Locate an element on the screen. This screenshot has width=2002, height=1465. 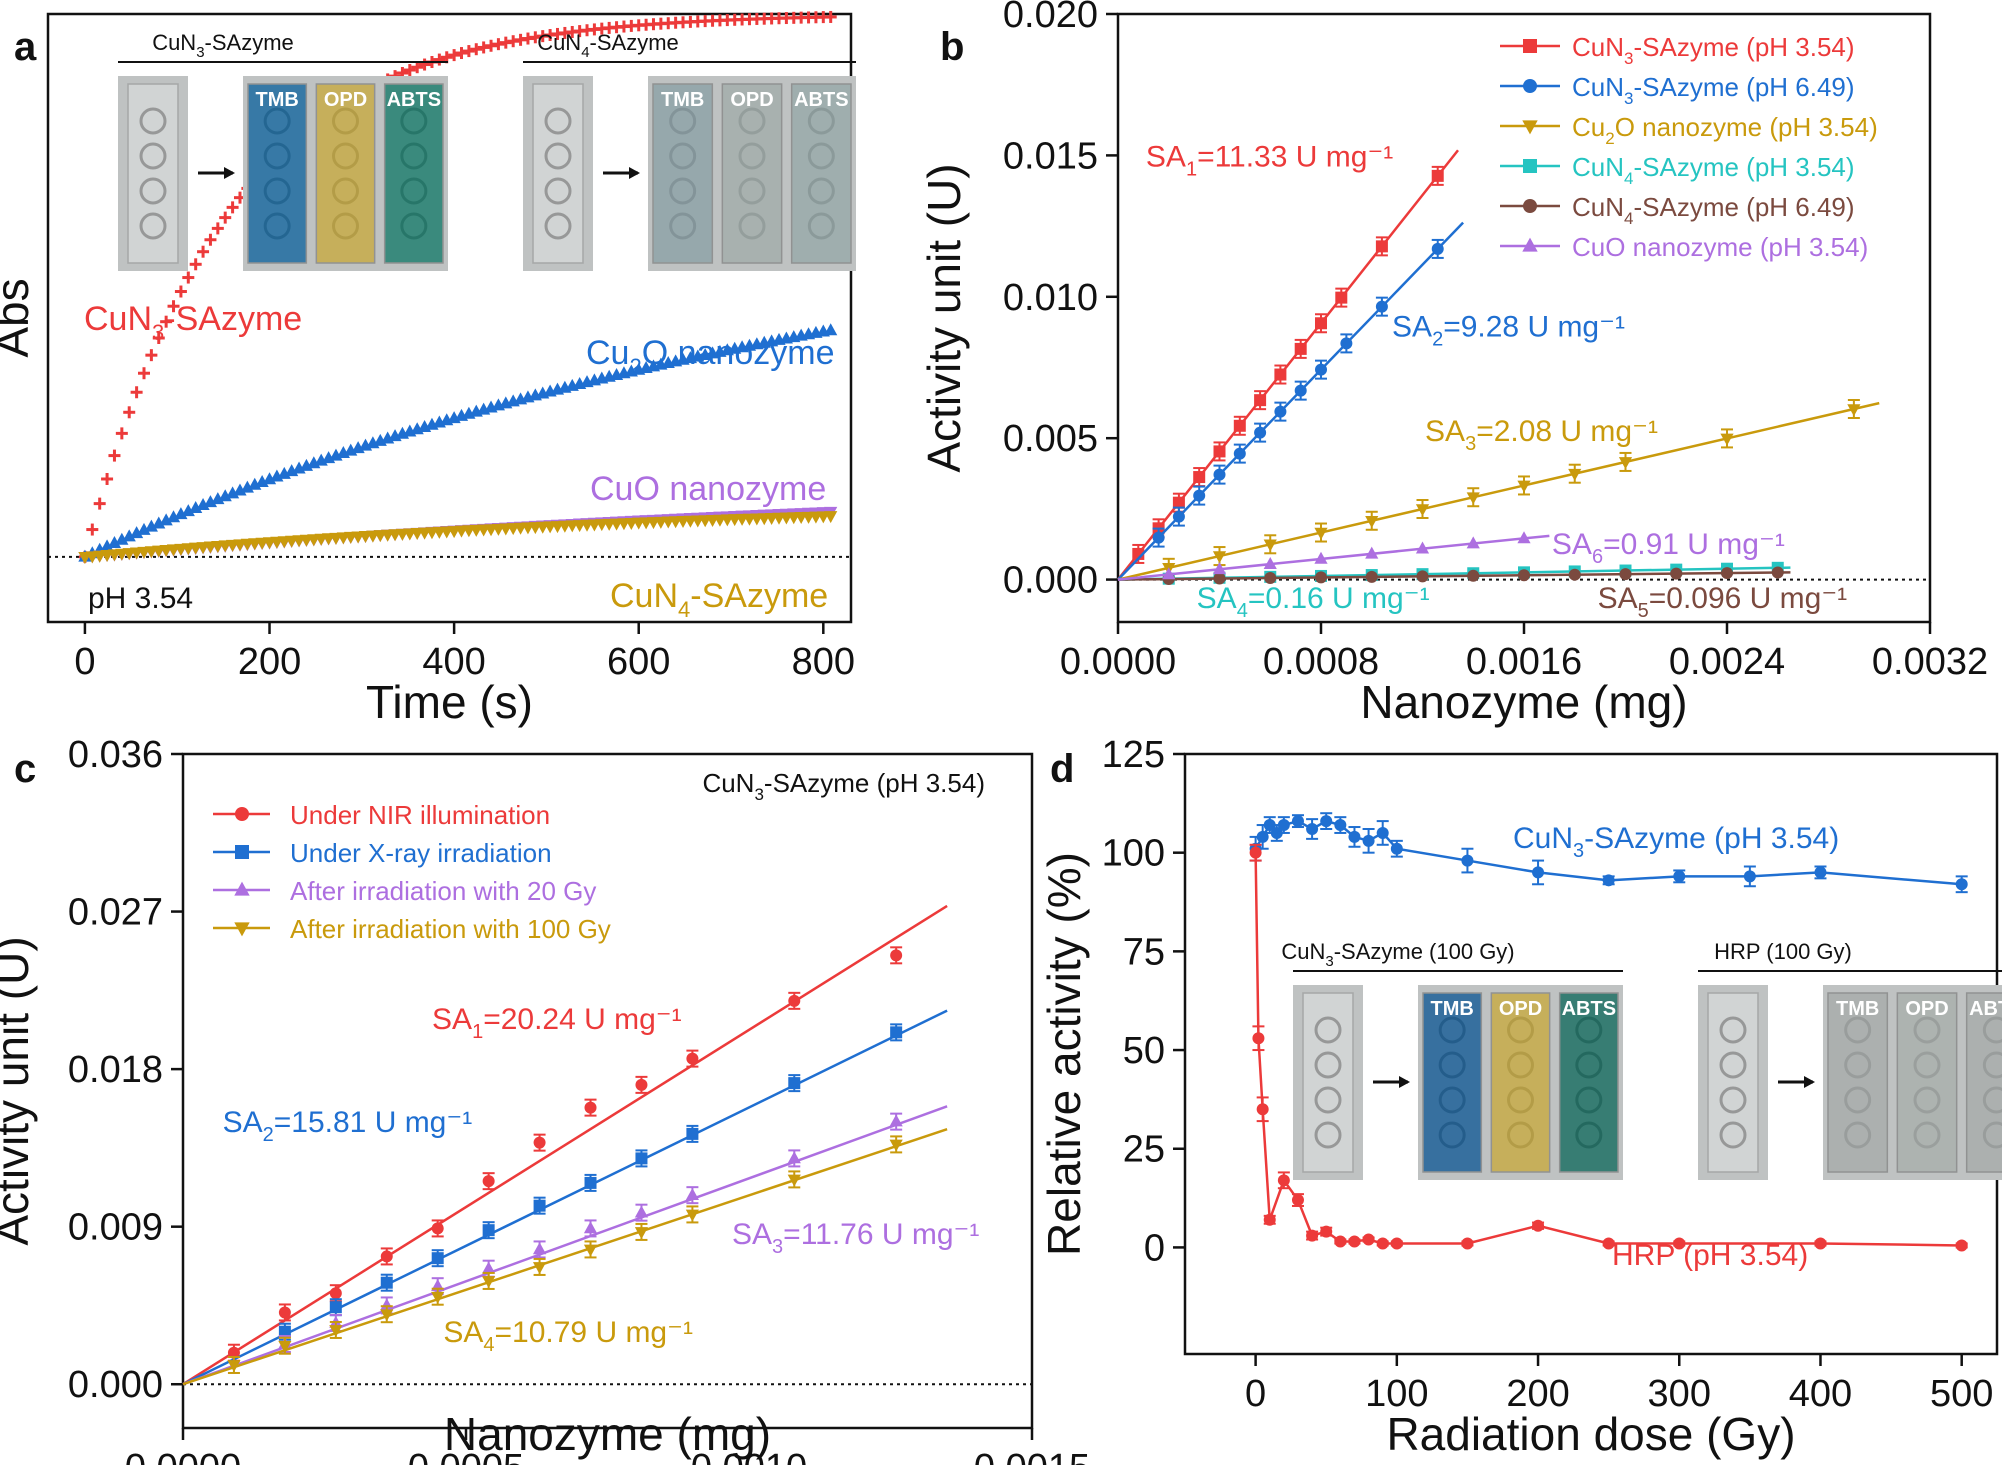
b-legend-label-2-main: Cu is located at coordinates (1588, 127).